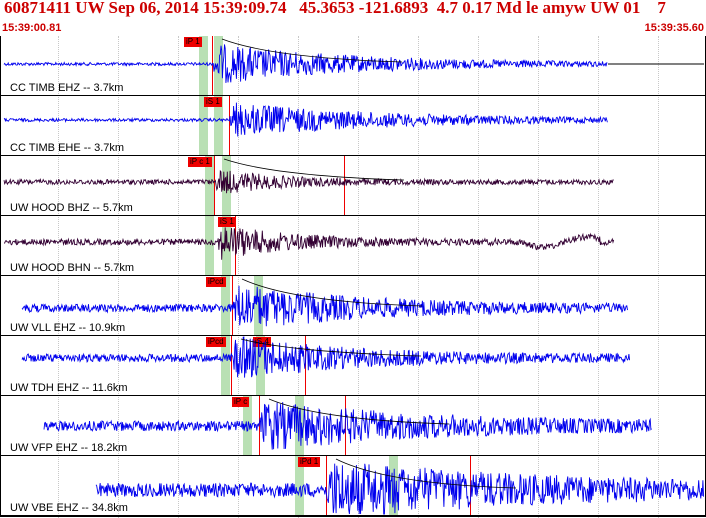 The height and width of the screenshot is (518, 706). Describe the element at coordinates (262, 342) in the screenshot. I see `pick-flag-secondary: iS 4` at that location.